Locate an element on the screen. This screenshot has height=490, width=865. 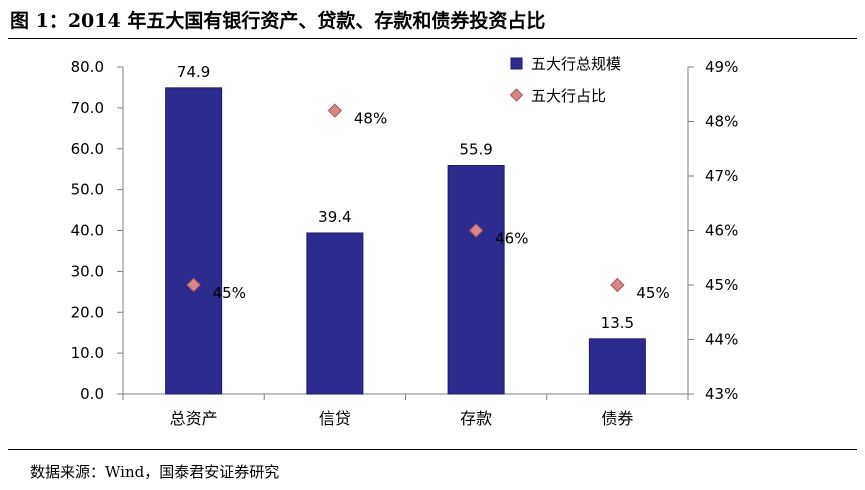
bar-value-label: 39.4 is located at coordinates (334, 217).